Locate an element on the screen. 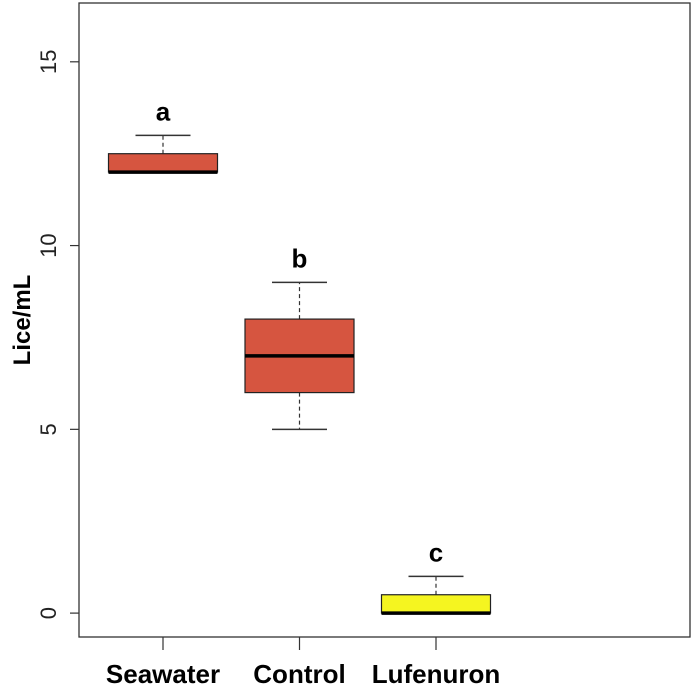 The width and height of the screenshot is (693, 689). box-seawater: a is located at coordinates (163, 135).